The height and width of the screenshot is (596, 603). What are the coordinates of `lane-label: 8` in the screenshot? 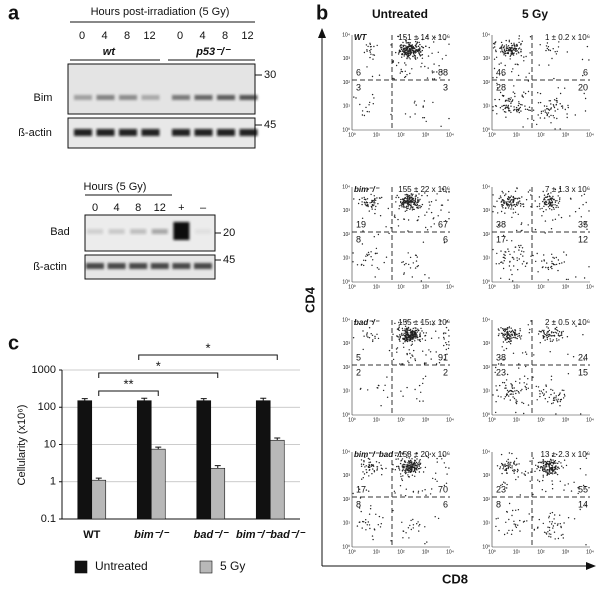 It's located at (138, 208).